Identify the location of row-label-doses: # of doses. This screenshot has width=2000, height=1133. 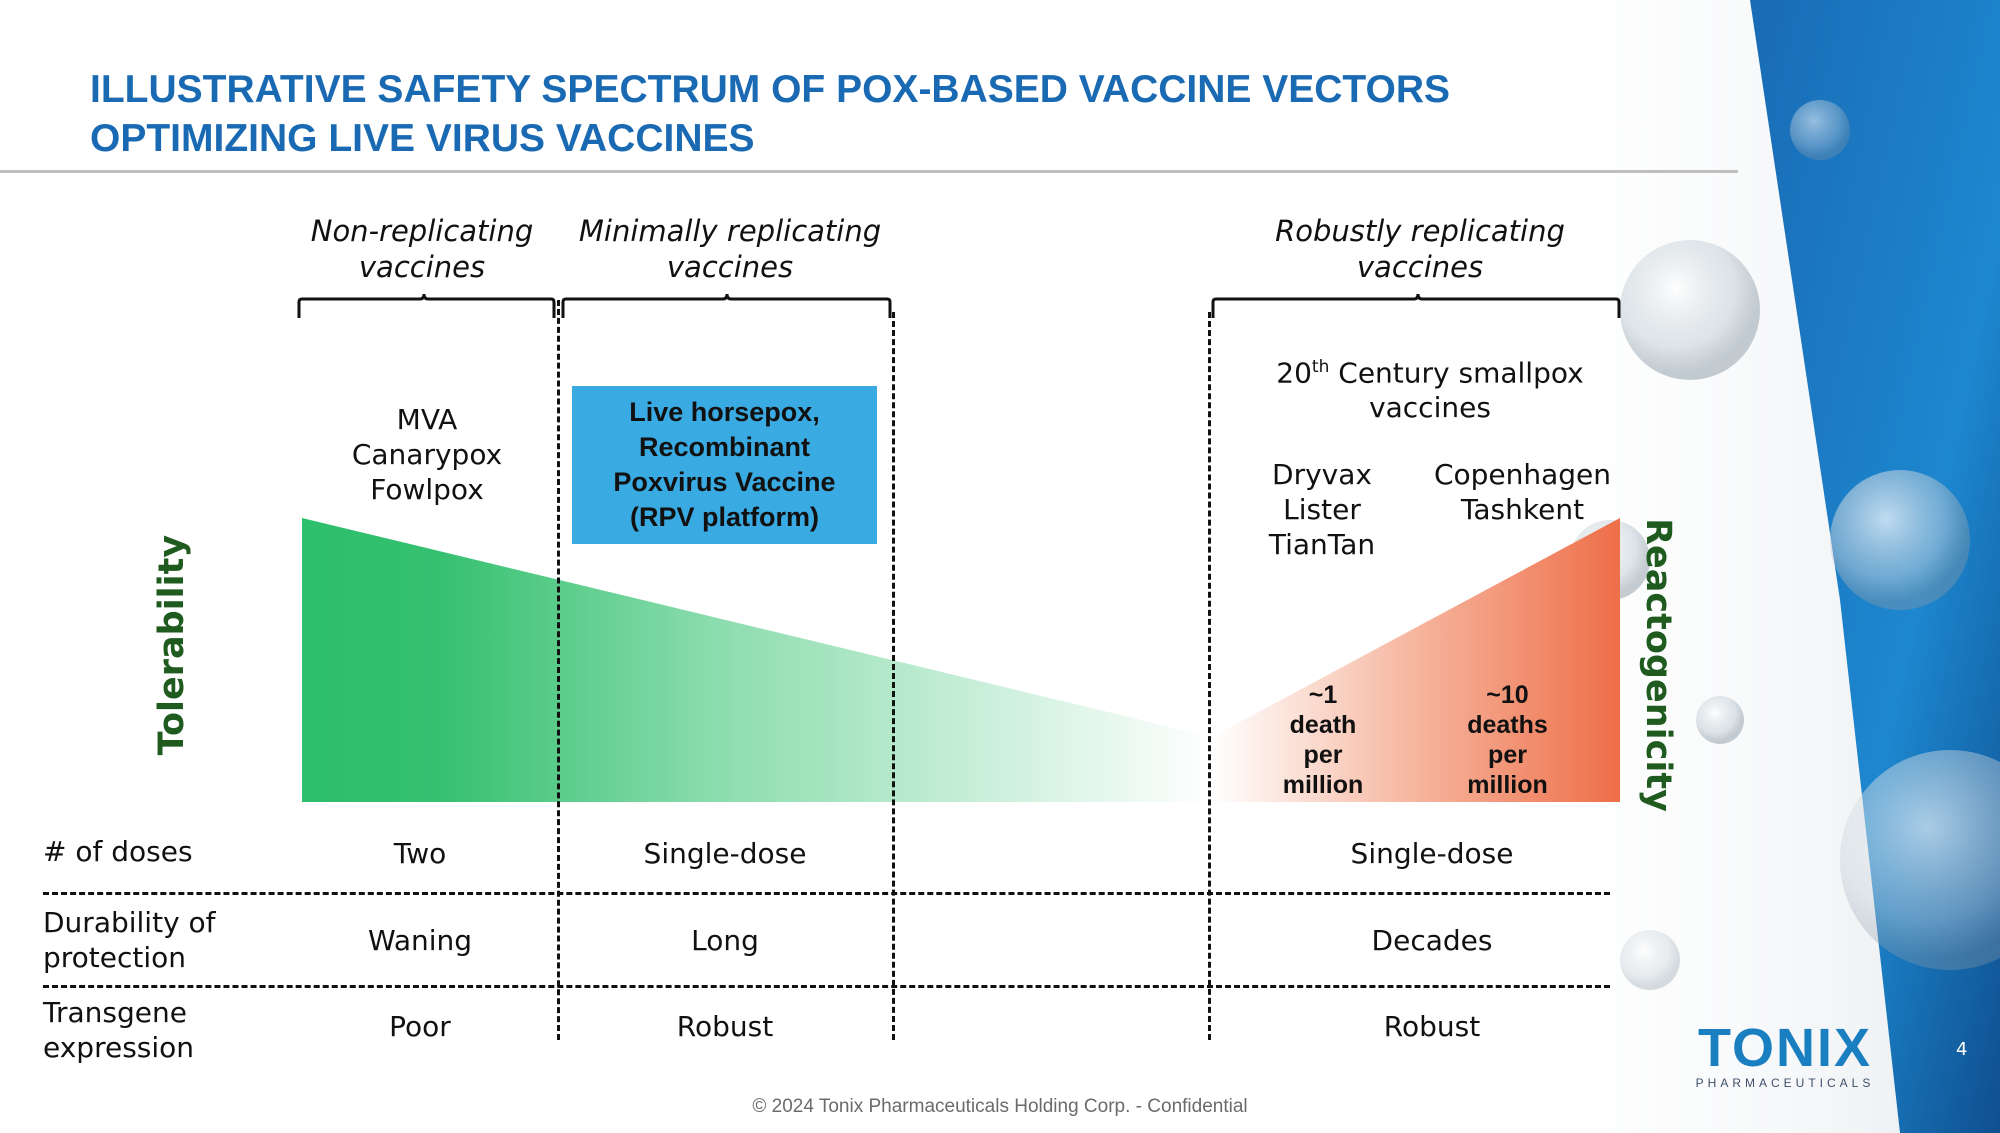
(118, 851).